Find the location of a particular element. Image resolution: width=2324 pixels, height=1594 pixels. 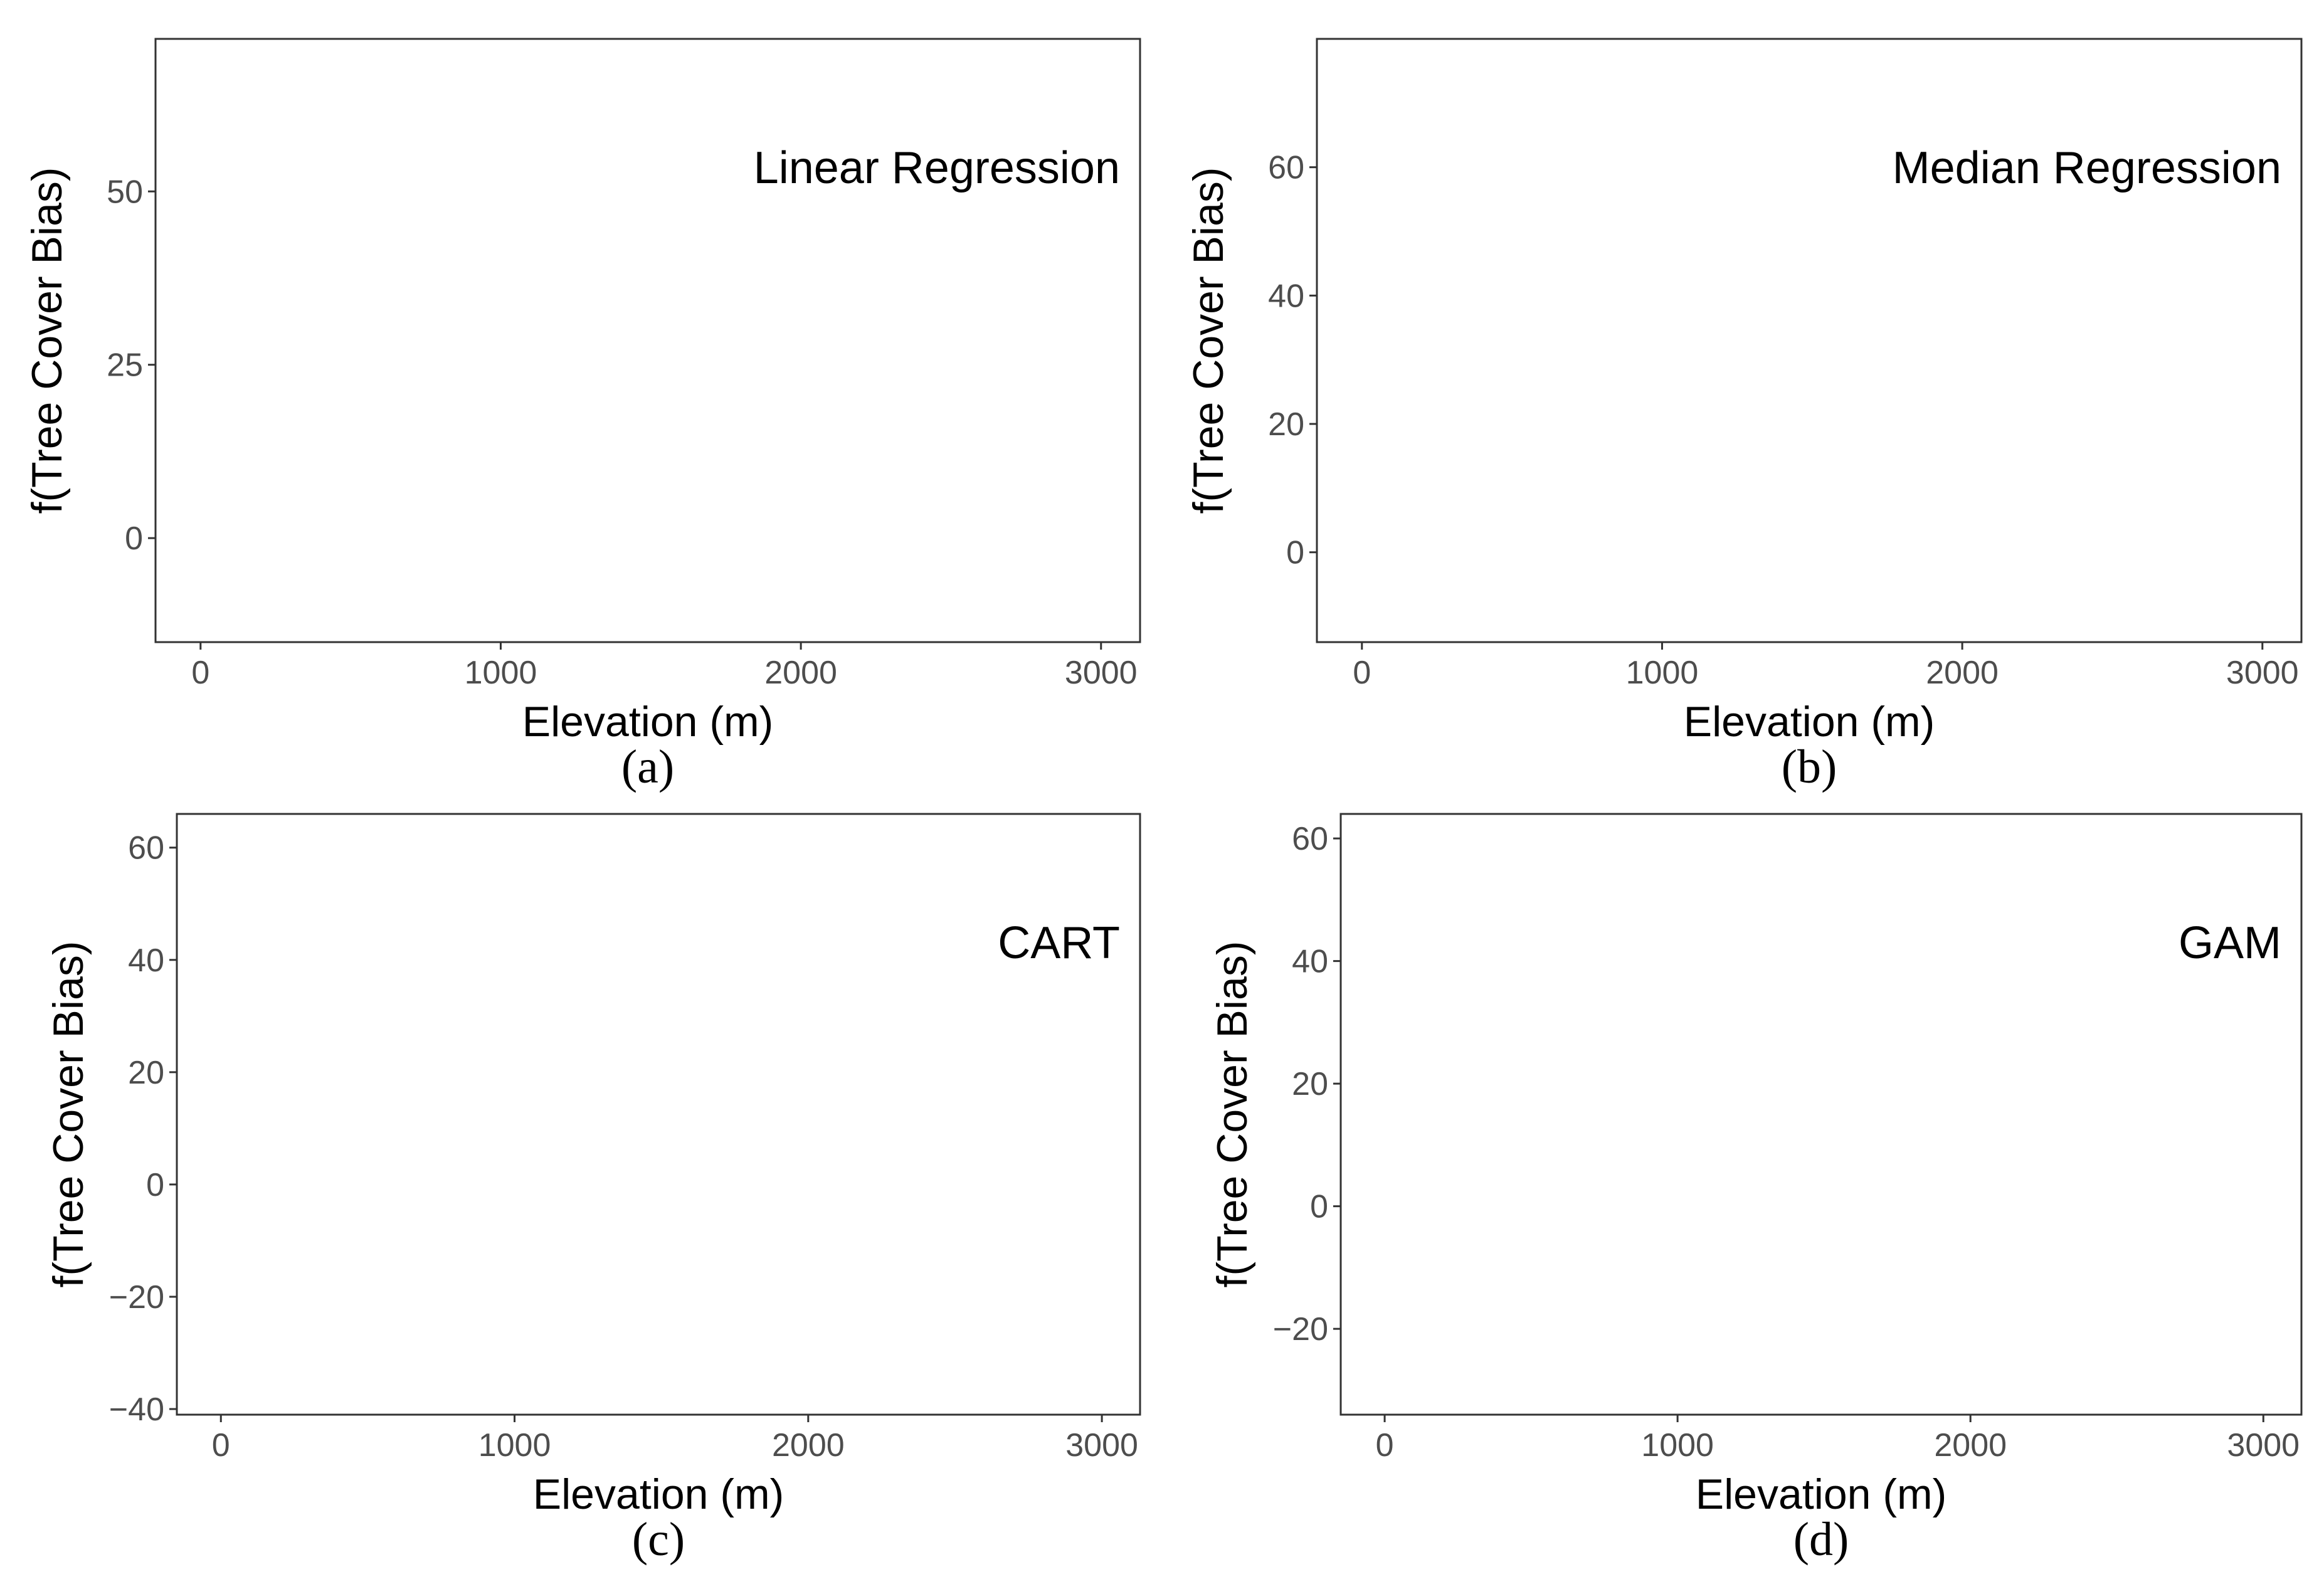

panel-title: Median Regression is located at coordinates (2087, 168).